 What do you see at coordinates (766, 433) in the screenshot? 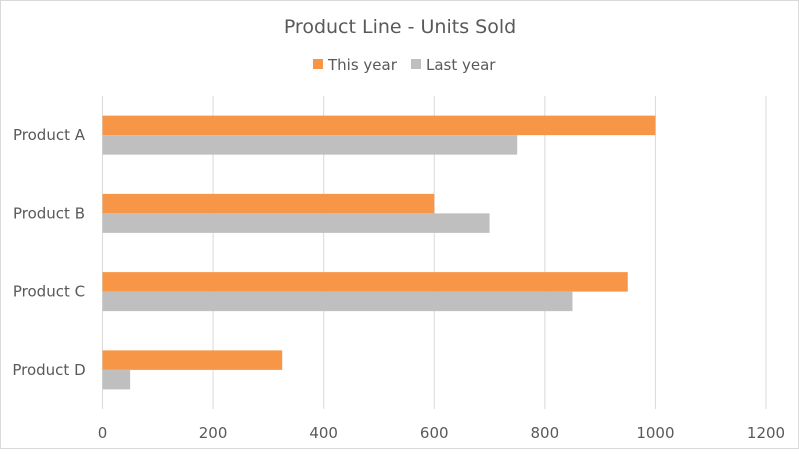
I see `x-tick-label: 1200` at bounding box center [766, 433].